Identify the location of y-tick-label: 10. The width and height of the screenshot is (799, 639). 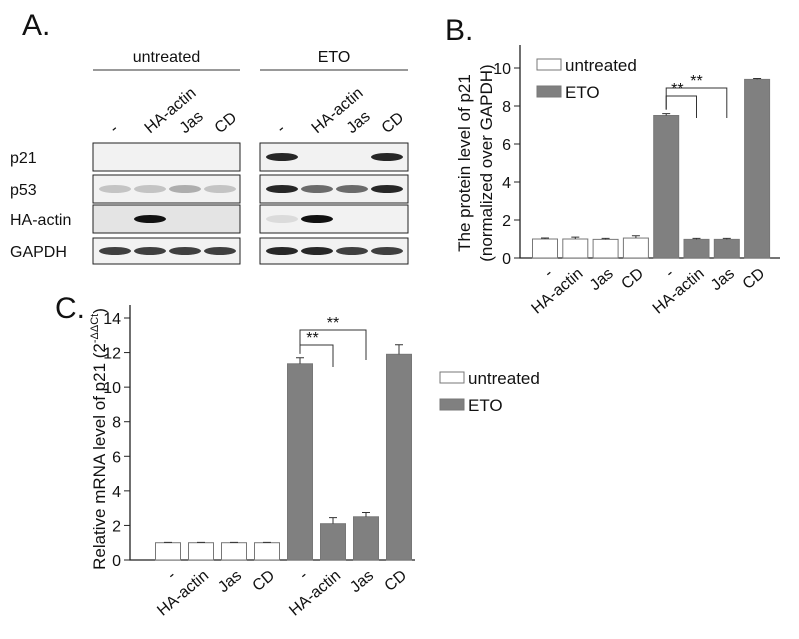
(502, 69).